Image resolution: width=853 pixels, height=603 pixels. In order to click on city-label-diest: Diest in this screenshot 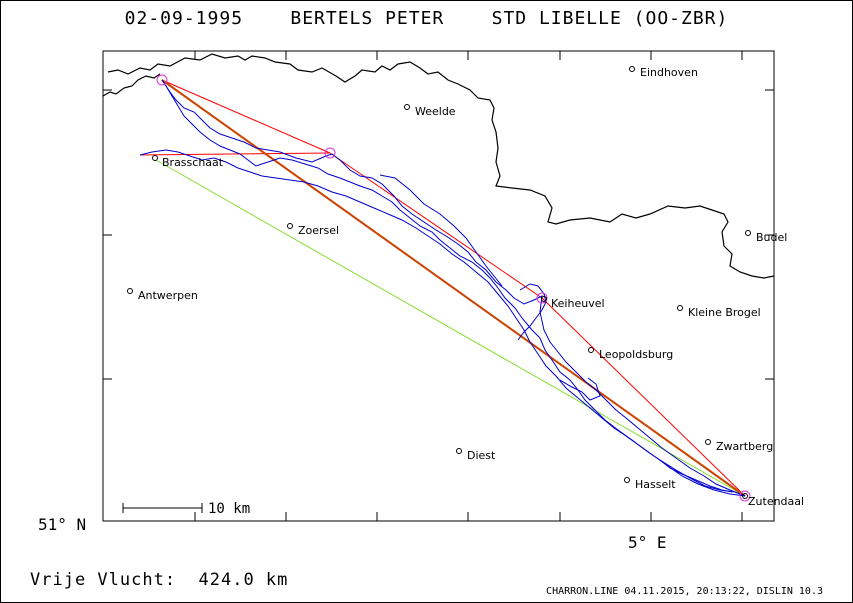, I will do `click(481, 455)`.